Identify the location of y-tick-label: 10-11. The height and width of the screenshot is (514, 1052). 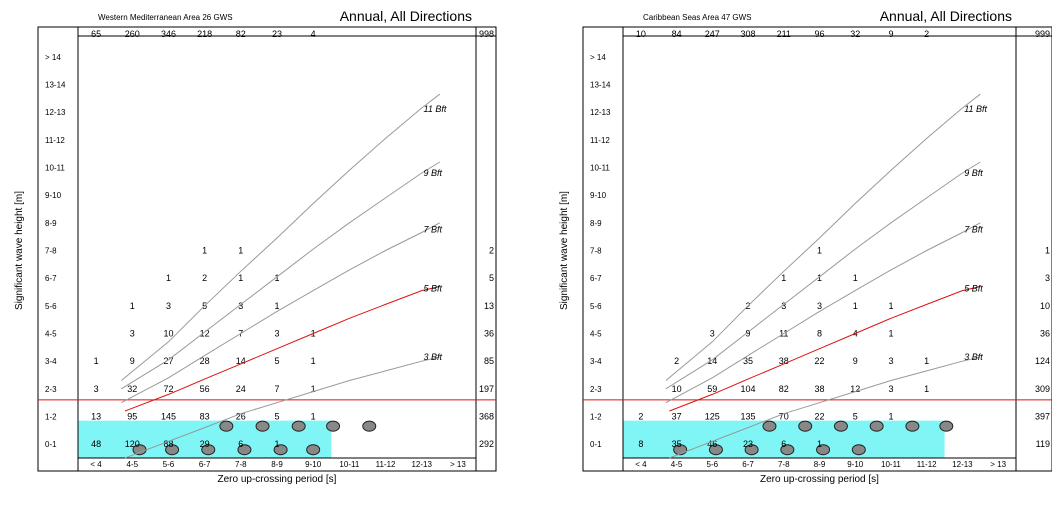
(600, 168).